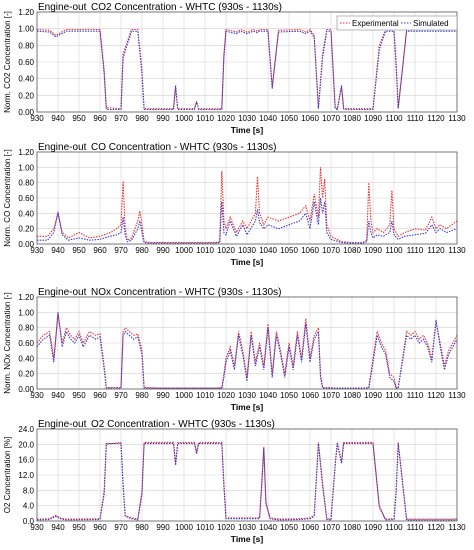 The width and height of the screenshot is (474, 550). I want to click on y-tick-label: 20.0, so click(26, 444).